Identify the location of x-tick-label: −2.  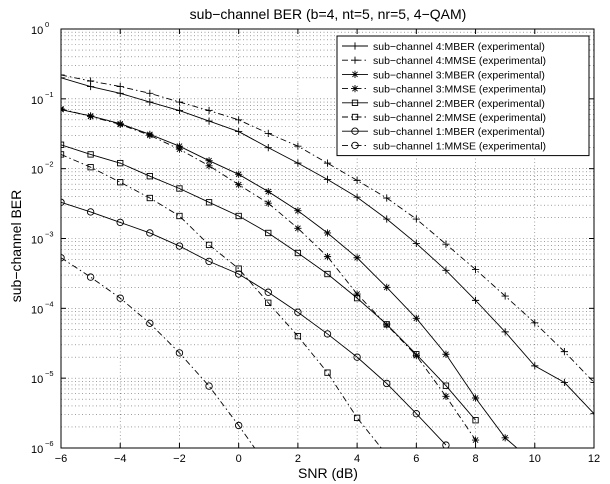
(179, 459).